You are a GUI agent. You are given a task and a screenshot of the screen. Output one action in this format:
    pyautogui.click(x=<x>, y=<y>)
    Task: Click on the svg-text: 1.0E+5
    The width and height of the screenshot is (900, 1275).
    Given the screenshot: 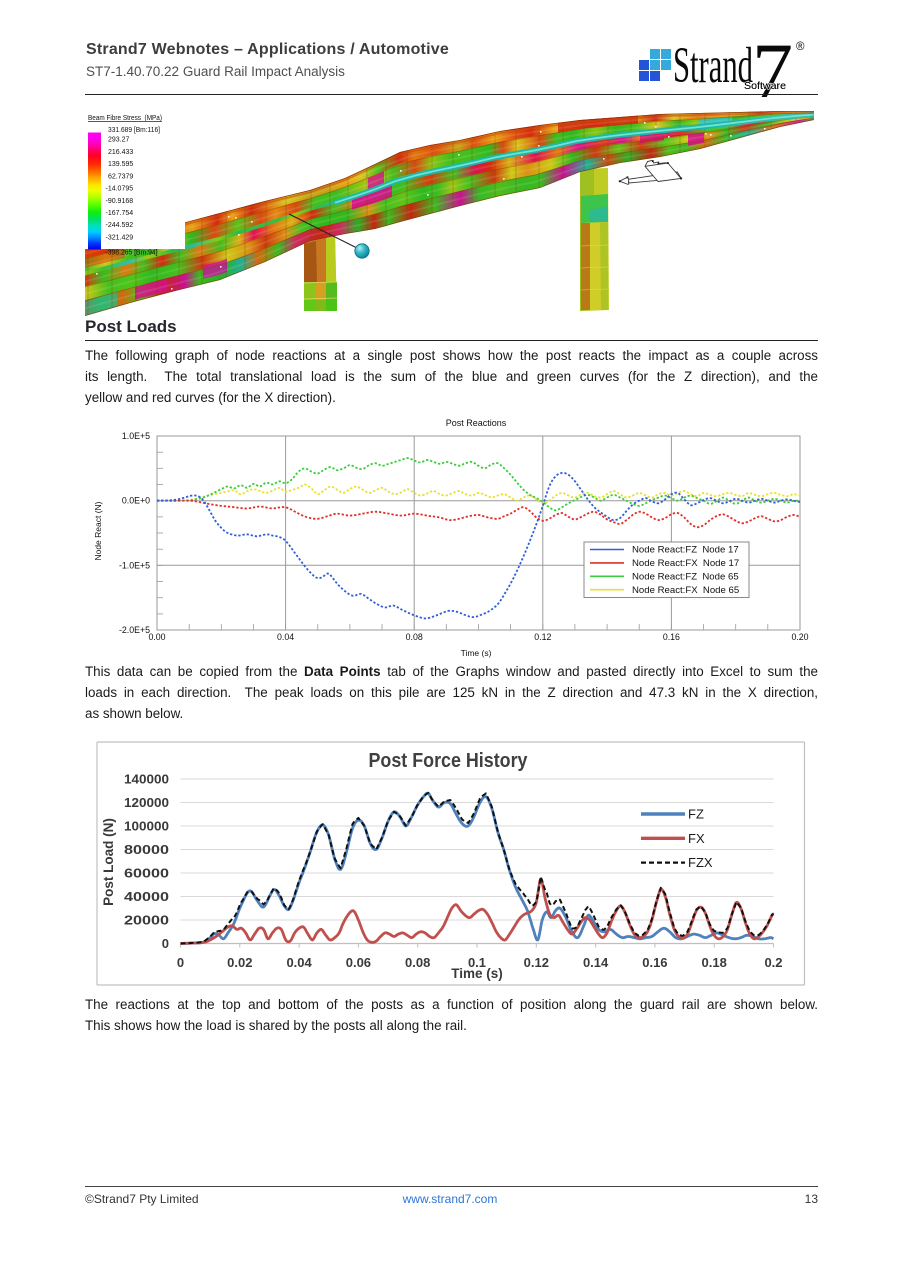 What is the action you would take?
    pyautogui.click(x=136, y=436)
    